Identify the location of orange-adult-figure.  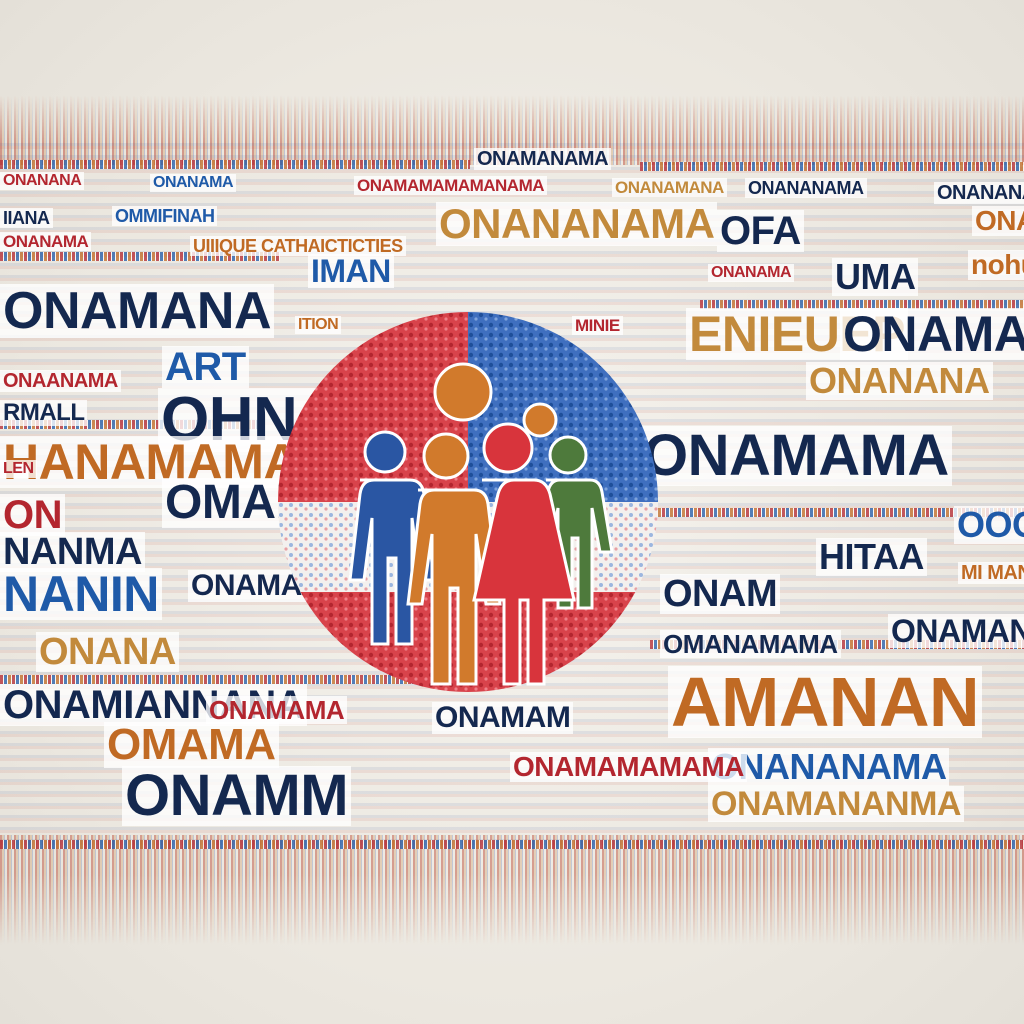
(454, 524).